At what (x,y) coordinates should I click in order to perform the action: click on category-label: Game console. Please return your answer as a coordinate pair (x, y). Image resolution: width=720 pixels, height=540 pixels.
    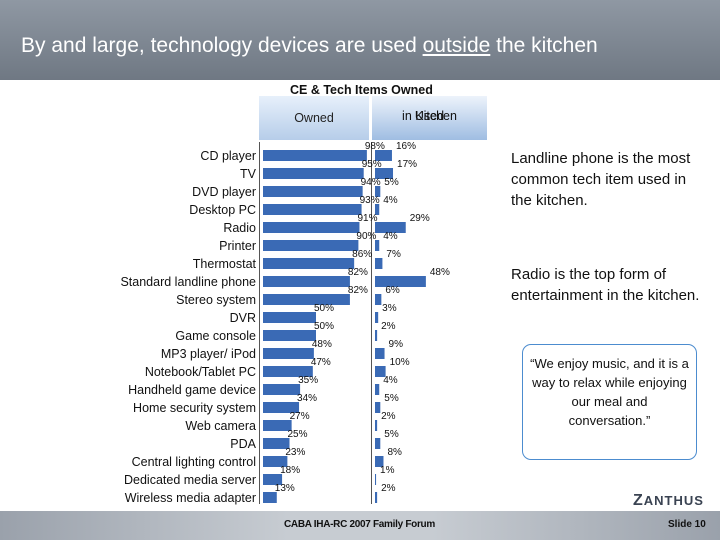
    Looking at the image, I should click on (215, 336).